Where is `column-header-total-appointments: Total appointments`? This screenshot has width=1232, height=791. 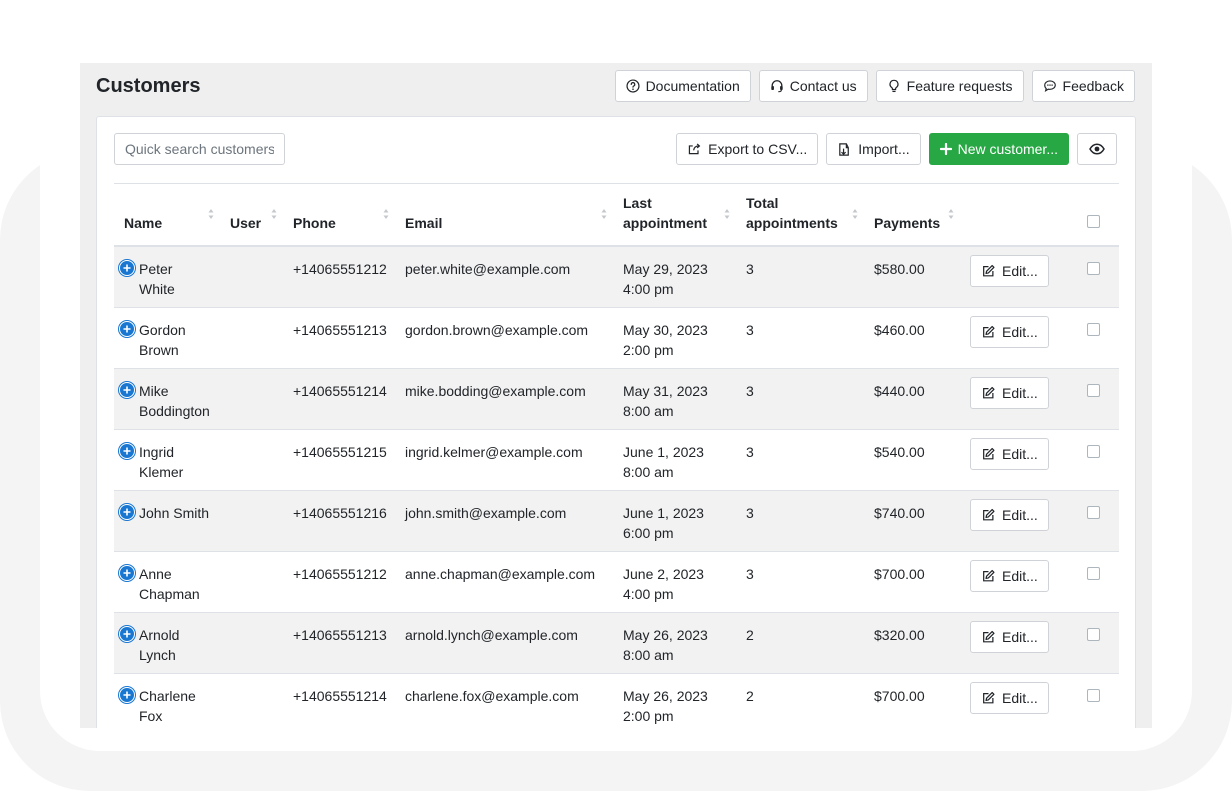
column-header-total-appointments: Total appointments is located at coordinates (800, 215).